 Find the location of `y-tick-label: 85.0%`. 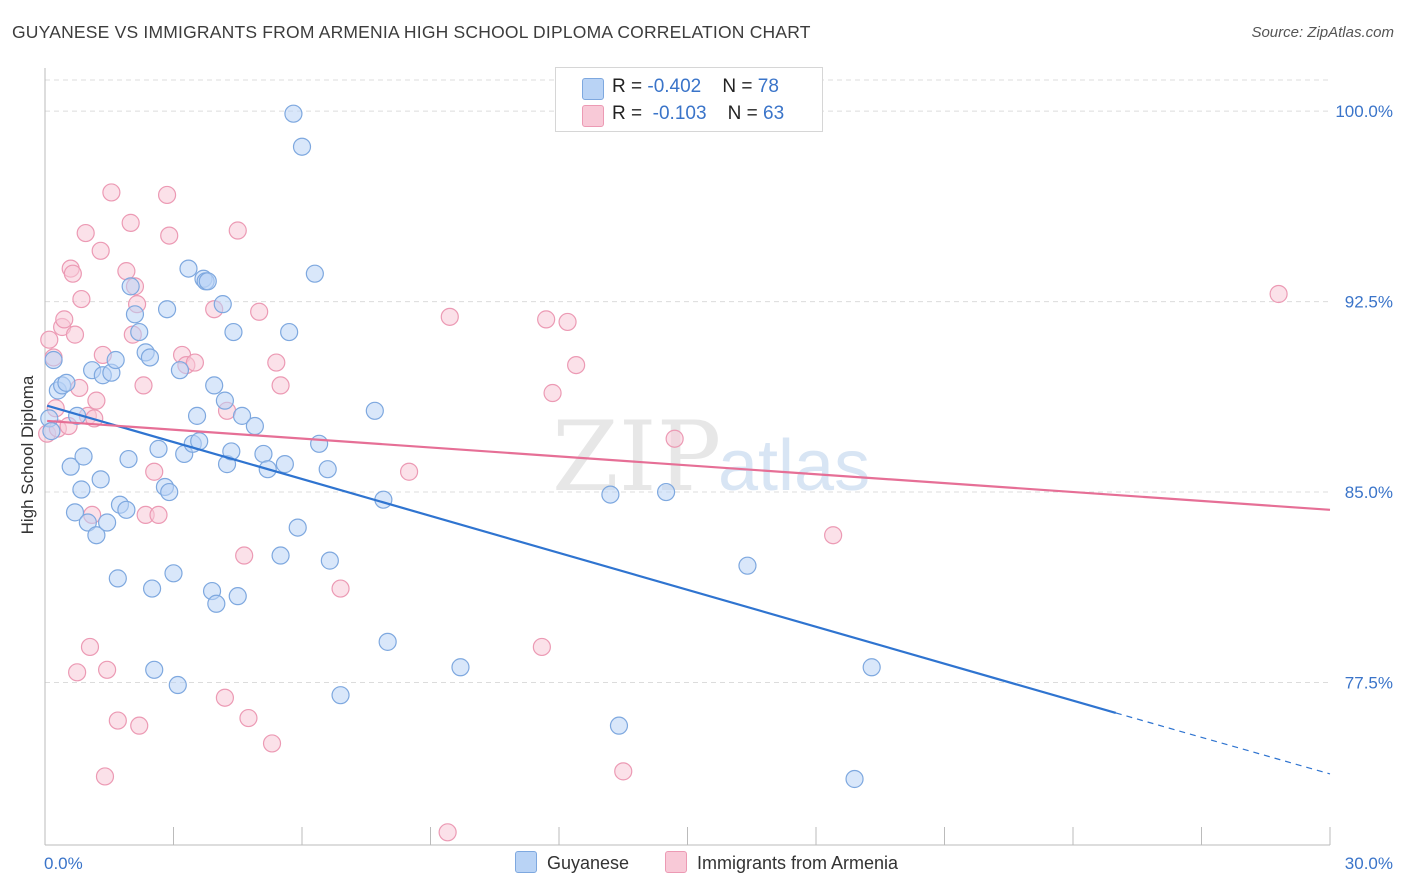

y-tick-label: 85.0% is located at coordinates (1369, 492).